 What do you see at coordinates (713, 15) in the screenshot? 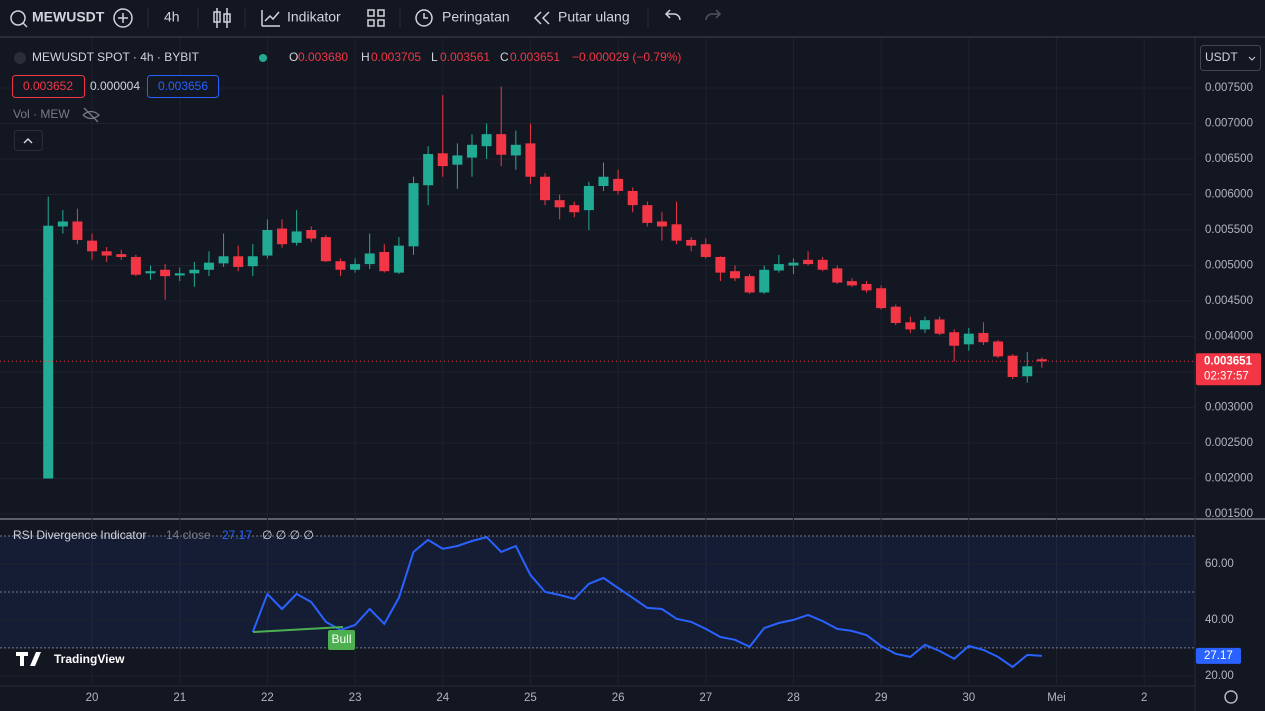
I see `redo-button` at bounding box center [713, 15].